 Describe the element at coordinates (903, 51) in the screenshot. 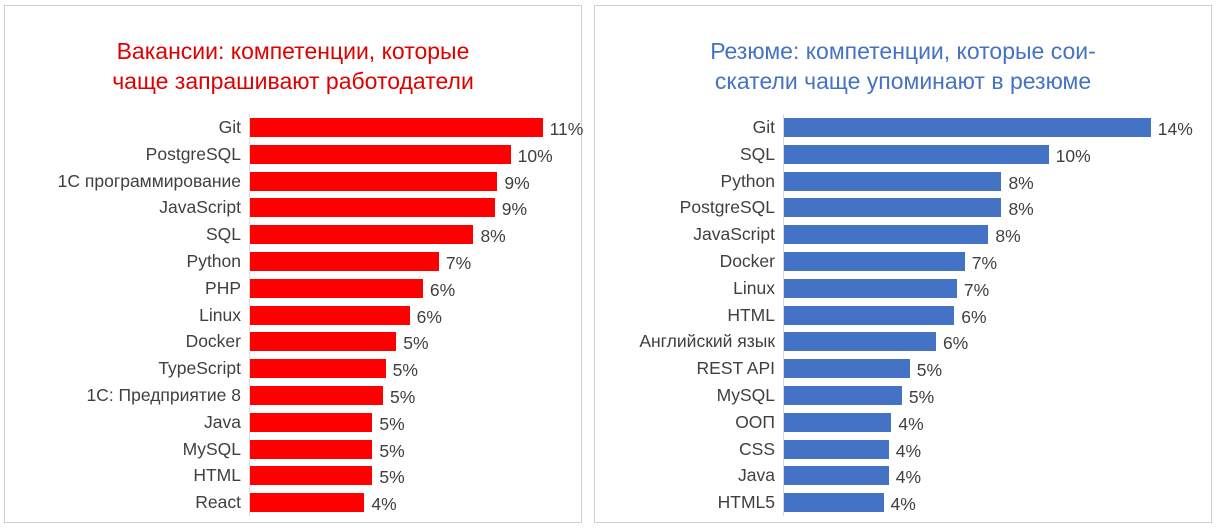

I see `title-line: Резюме: компетенции, которые сои-` at that location.